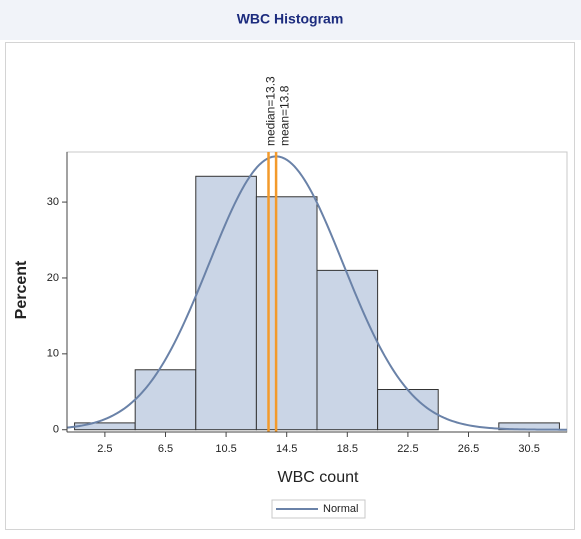  What do you see at coordinates (165, 449) in the screenshot?
I see `x-tick-label: 6.5` at bounding box center [165, 449].